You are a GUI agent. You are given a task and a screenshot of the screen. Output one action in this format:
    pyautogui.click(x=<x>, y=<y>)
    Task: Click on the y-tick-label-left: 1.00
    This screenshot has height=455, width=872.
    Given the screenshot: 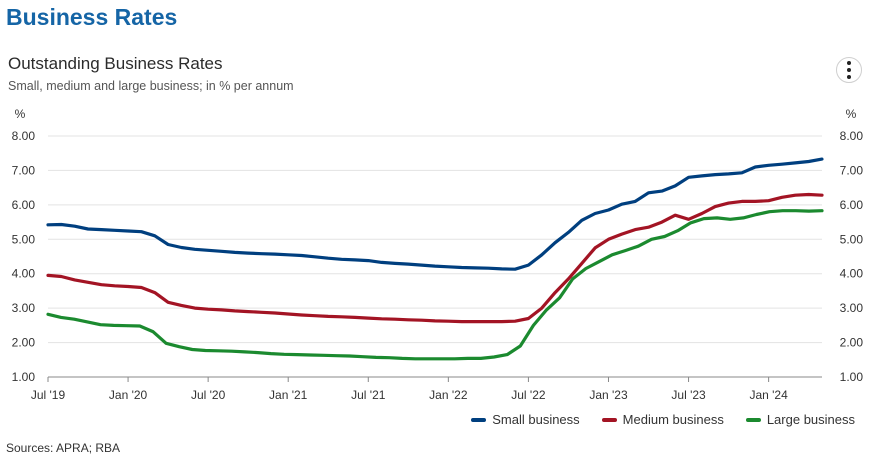 What is the action you would take?
    pyautogui.click(x=24, y=377)
    